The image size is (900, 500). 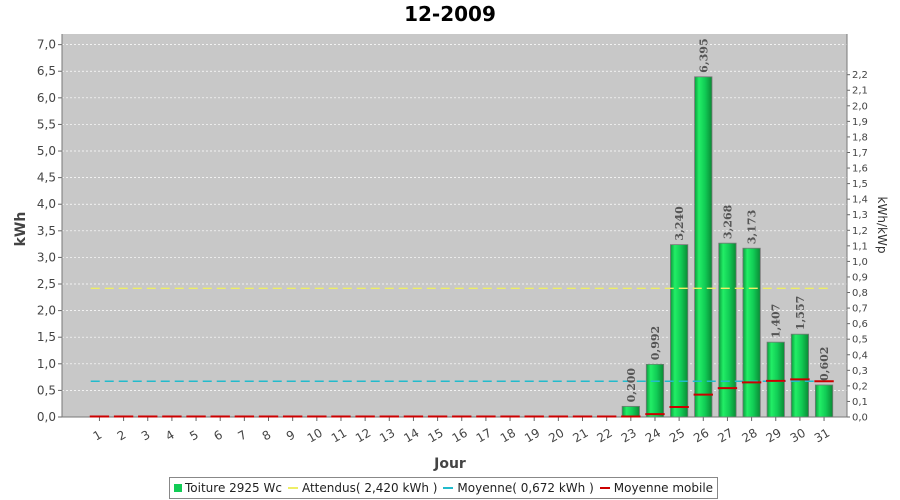 What do you see at coordinates (46, 178) in the screenshot?
I see `y-tick-label: 4,5` at bounding box center [46, 178].